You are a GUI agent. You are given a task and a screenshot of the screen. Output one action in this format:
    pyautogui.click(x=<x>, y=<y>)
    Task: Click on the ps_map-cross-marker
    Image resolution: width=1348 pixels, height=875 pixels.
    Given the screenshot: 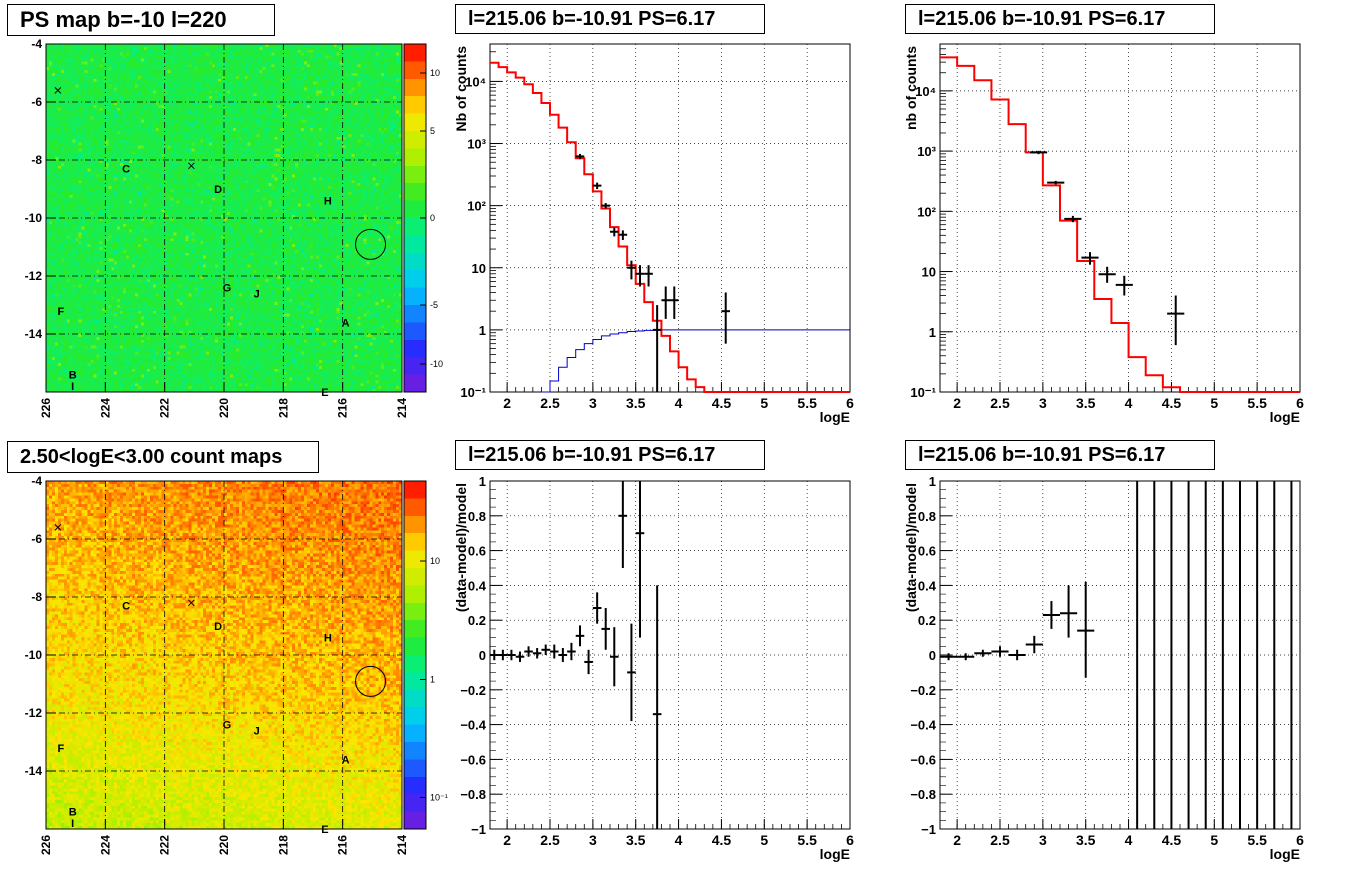 What is the action you would take?
    pyautogui.click(x=58, y=90)
    